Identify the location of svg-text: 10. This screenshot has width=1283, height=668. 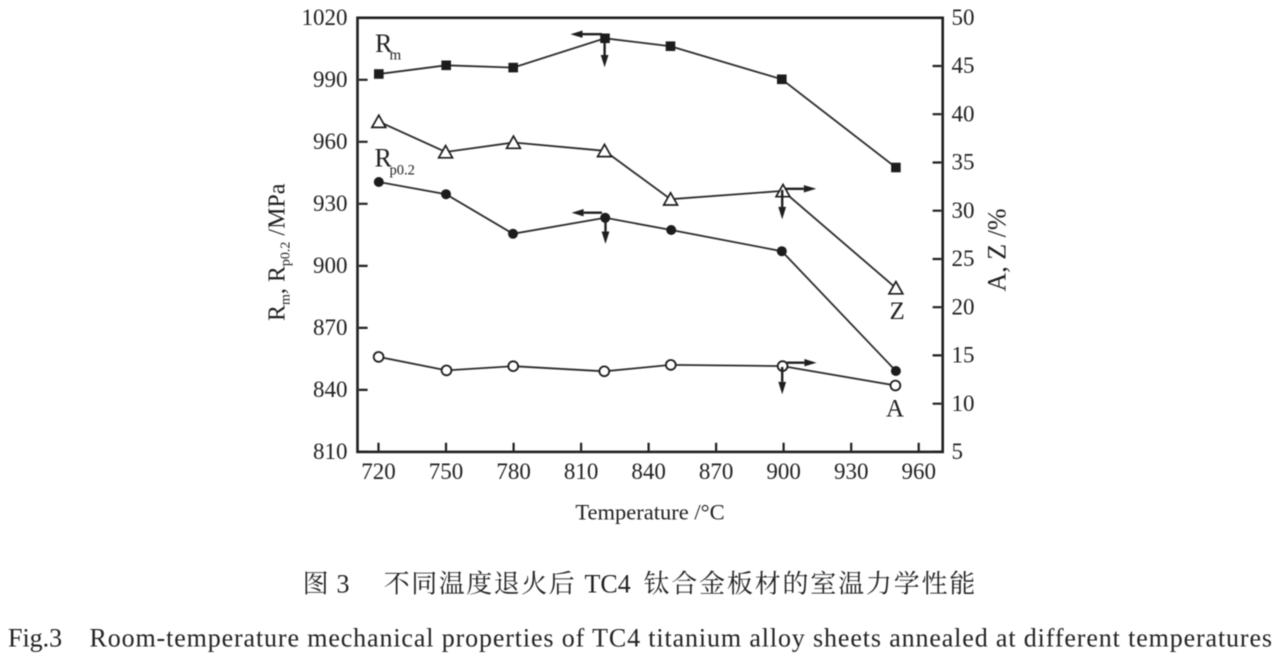
(963, 403).